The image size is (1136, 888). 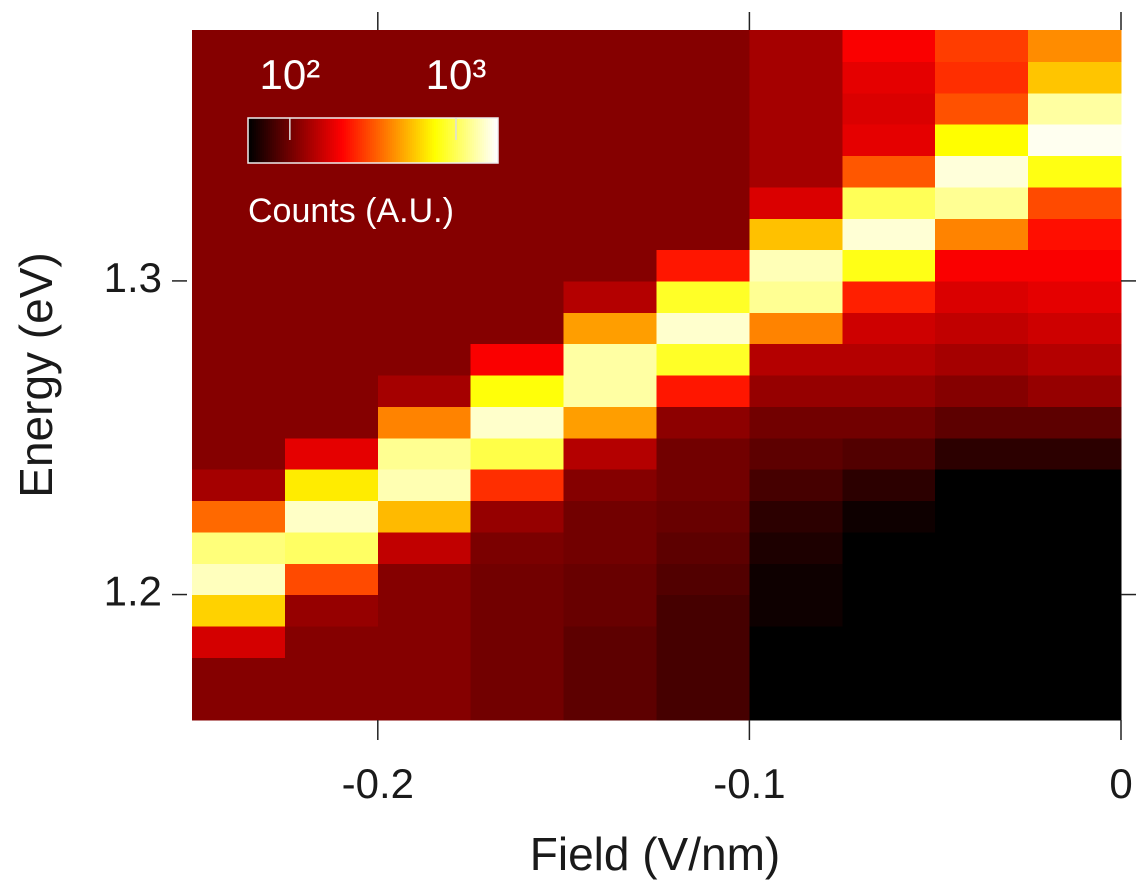 What do you see at coordinates (133, 277) in the screenshot?
I see `y-tick-label: 1.3` at bounding box center [133, 277].